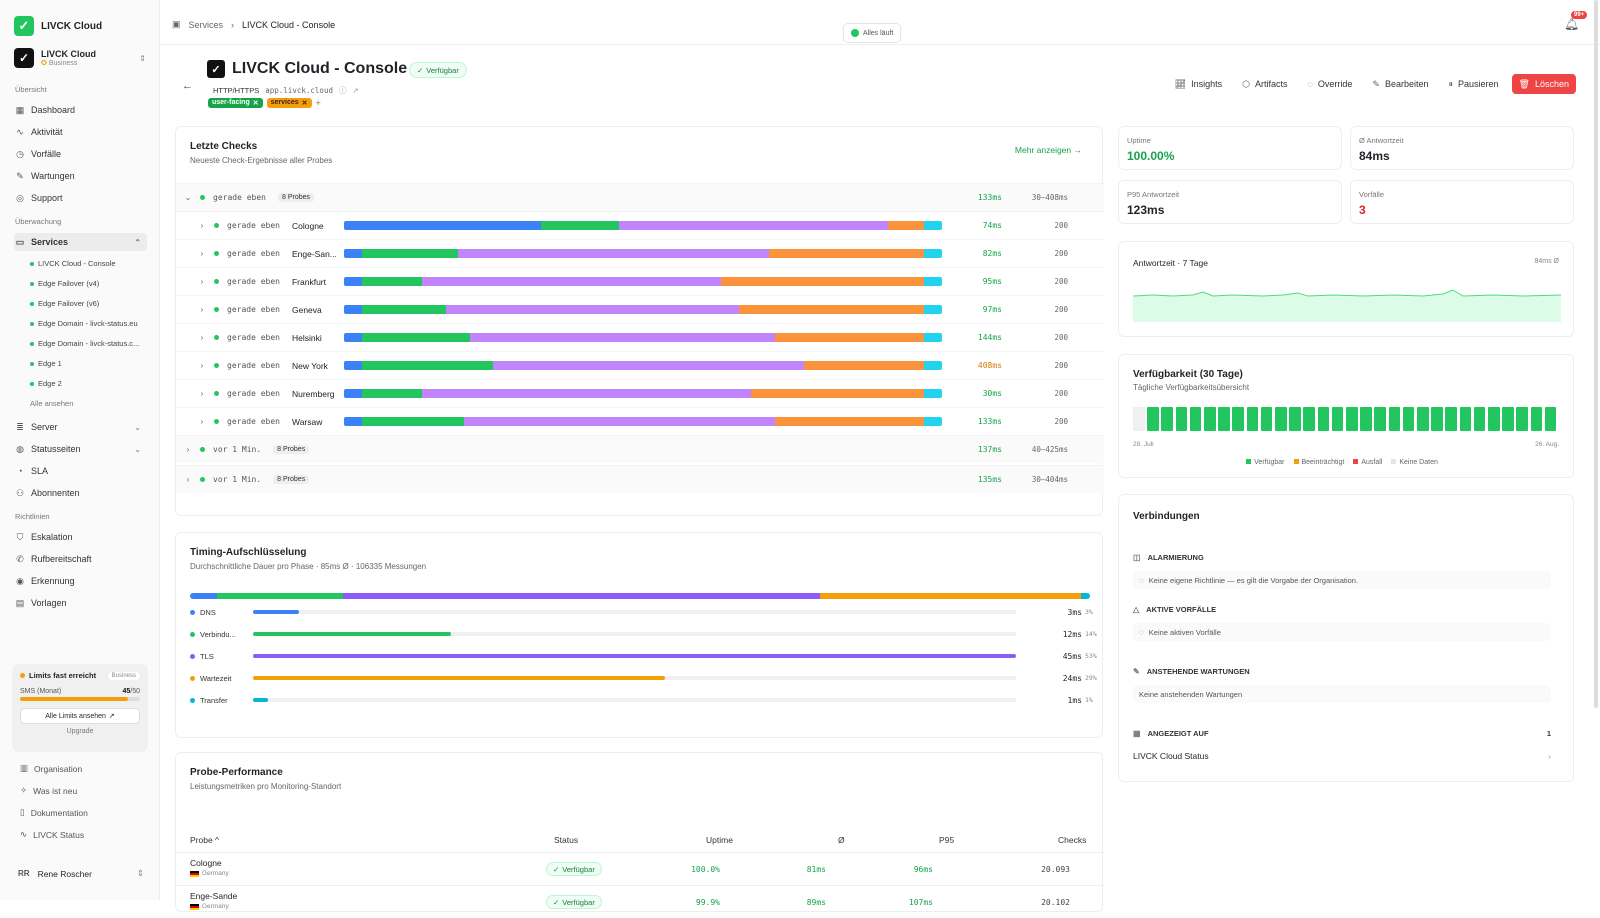 The height and width of the screenshot is (918, 1600). I want to click on check-group-row: ⌄ gerade eben 8 Probes 133ms 30–408ms, so click(640, 197).